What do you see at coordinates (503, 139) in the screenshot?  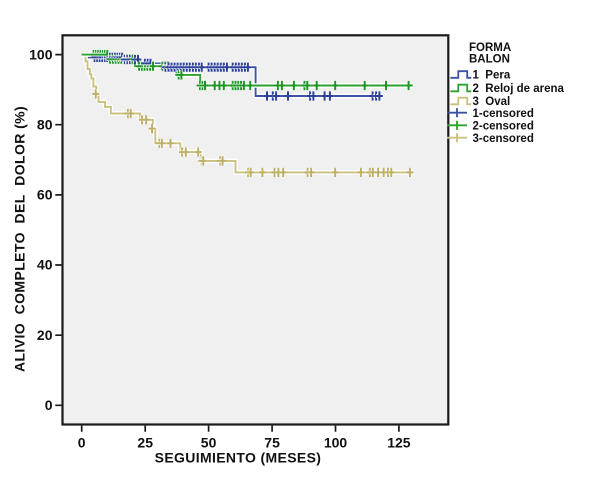 I see `svg-text: 3-censored` at bounding box center [503, 139].